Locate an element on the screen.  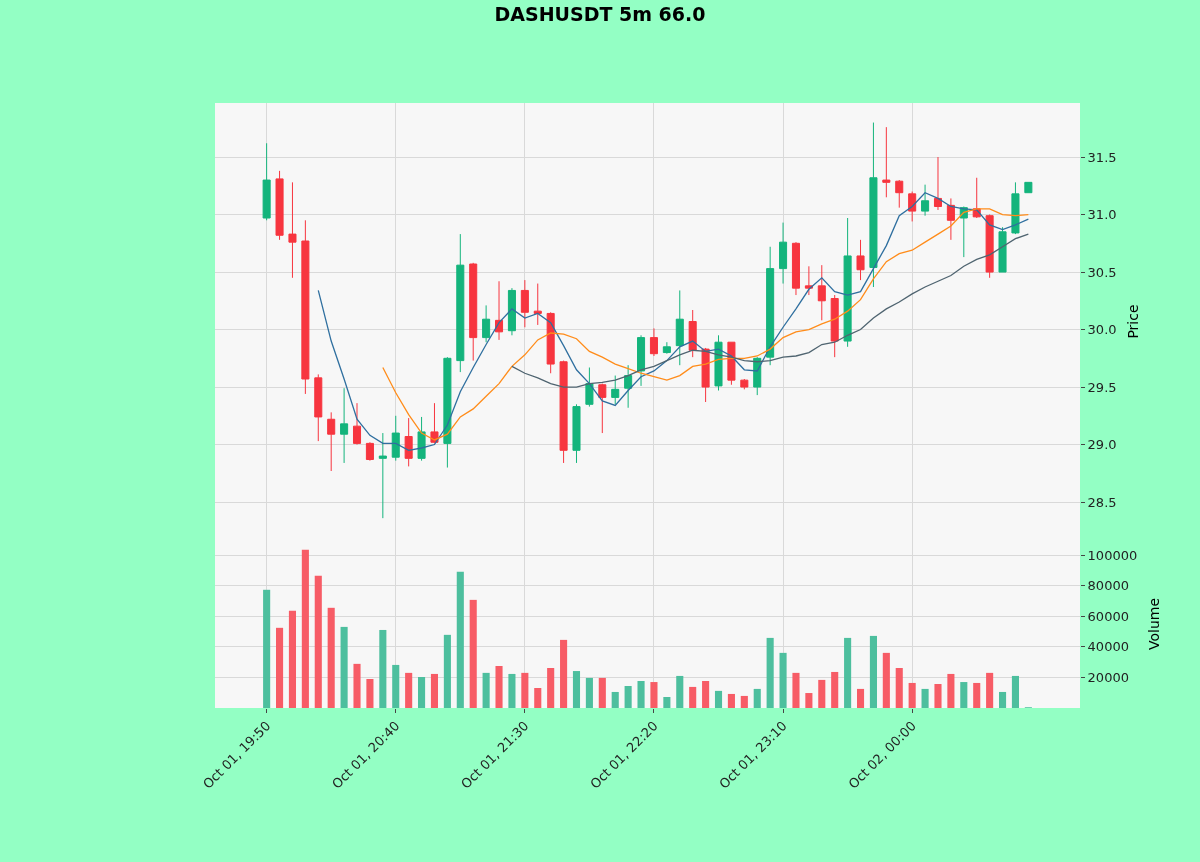
y-tick-label: 60000 is located at coordinates (1108, 616).